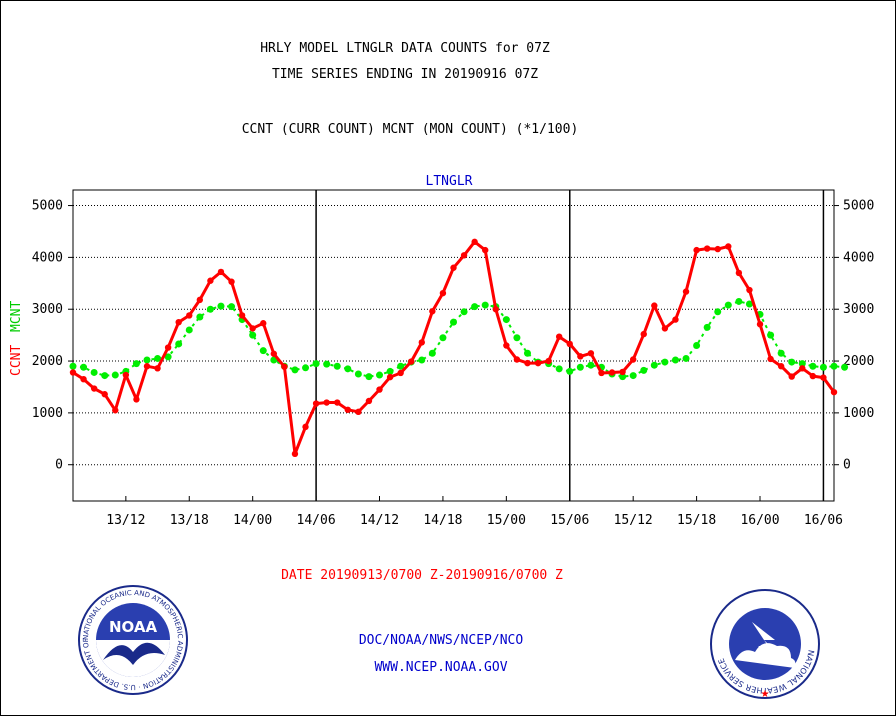  Describe the element at coordinates (506, 520) in the screenshot. I see `x-tick-label: 15/00` at that location.